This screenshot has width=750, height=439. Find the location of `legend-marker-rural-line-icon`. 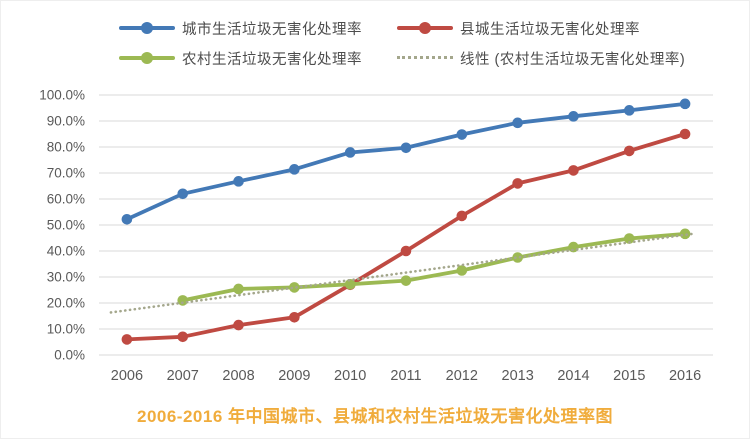

legend-marker-rural-line-icon is located at coordinates (147, 58).